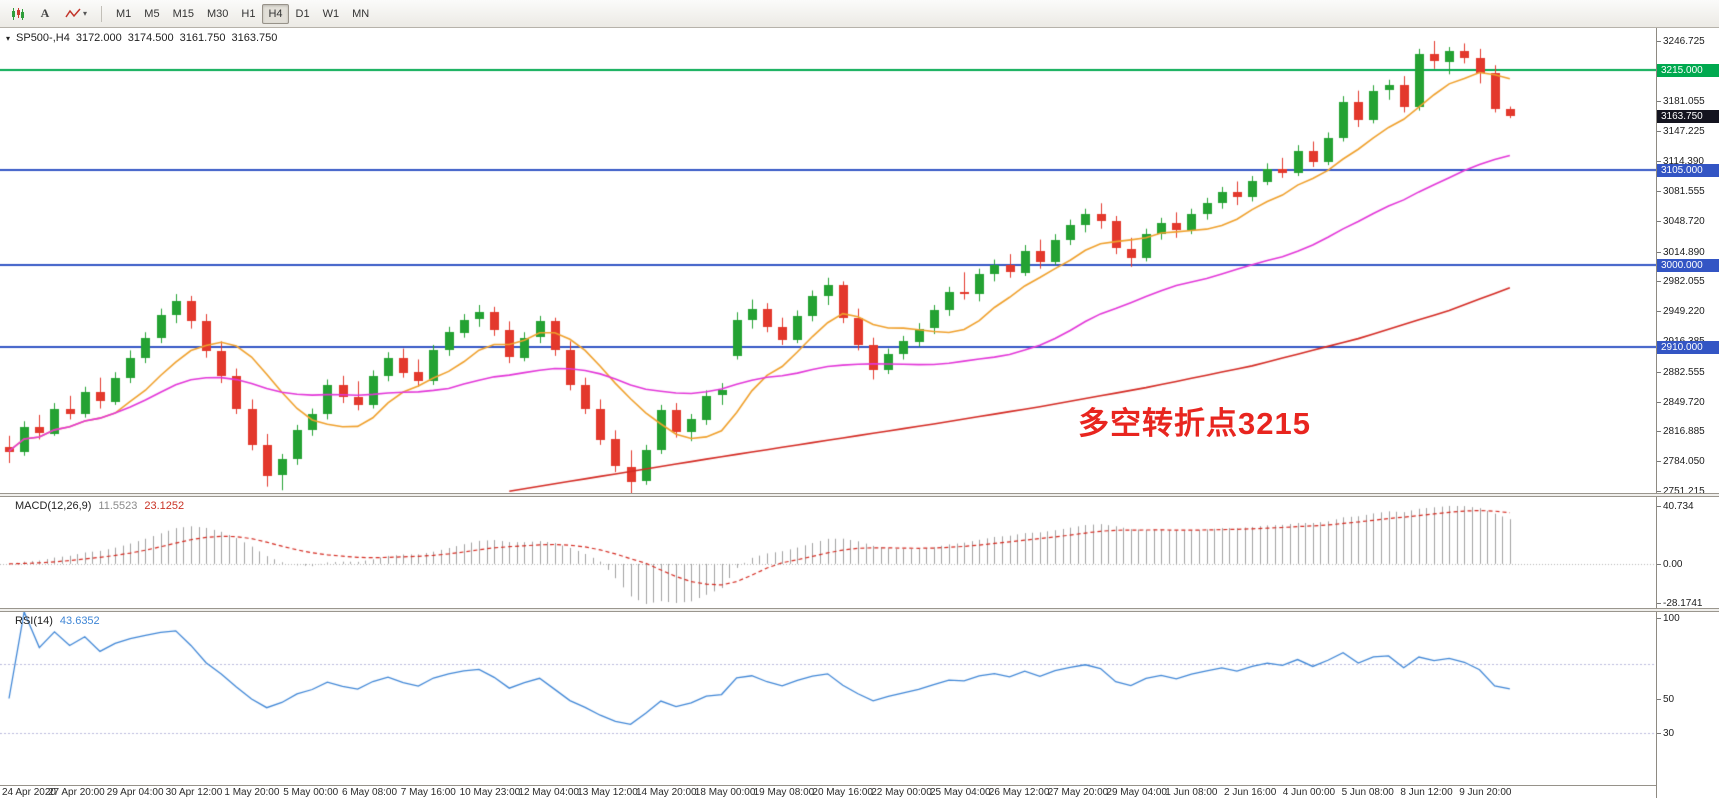 Image resolution: width=1719 pixels, height=798 pixels. What do you see at coordinates (1309, 792) in the screenshot?
I see `time-axis-label: 4 Jun 00:00` at bounding box center [1309, 792].